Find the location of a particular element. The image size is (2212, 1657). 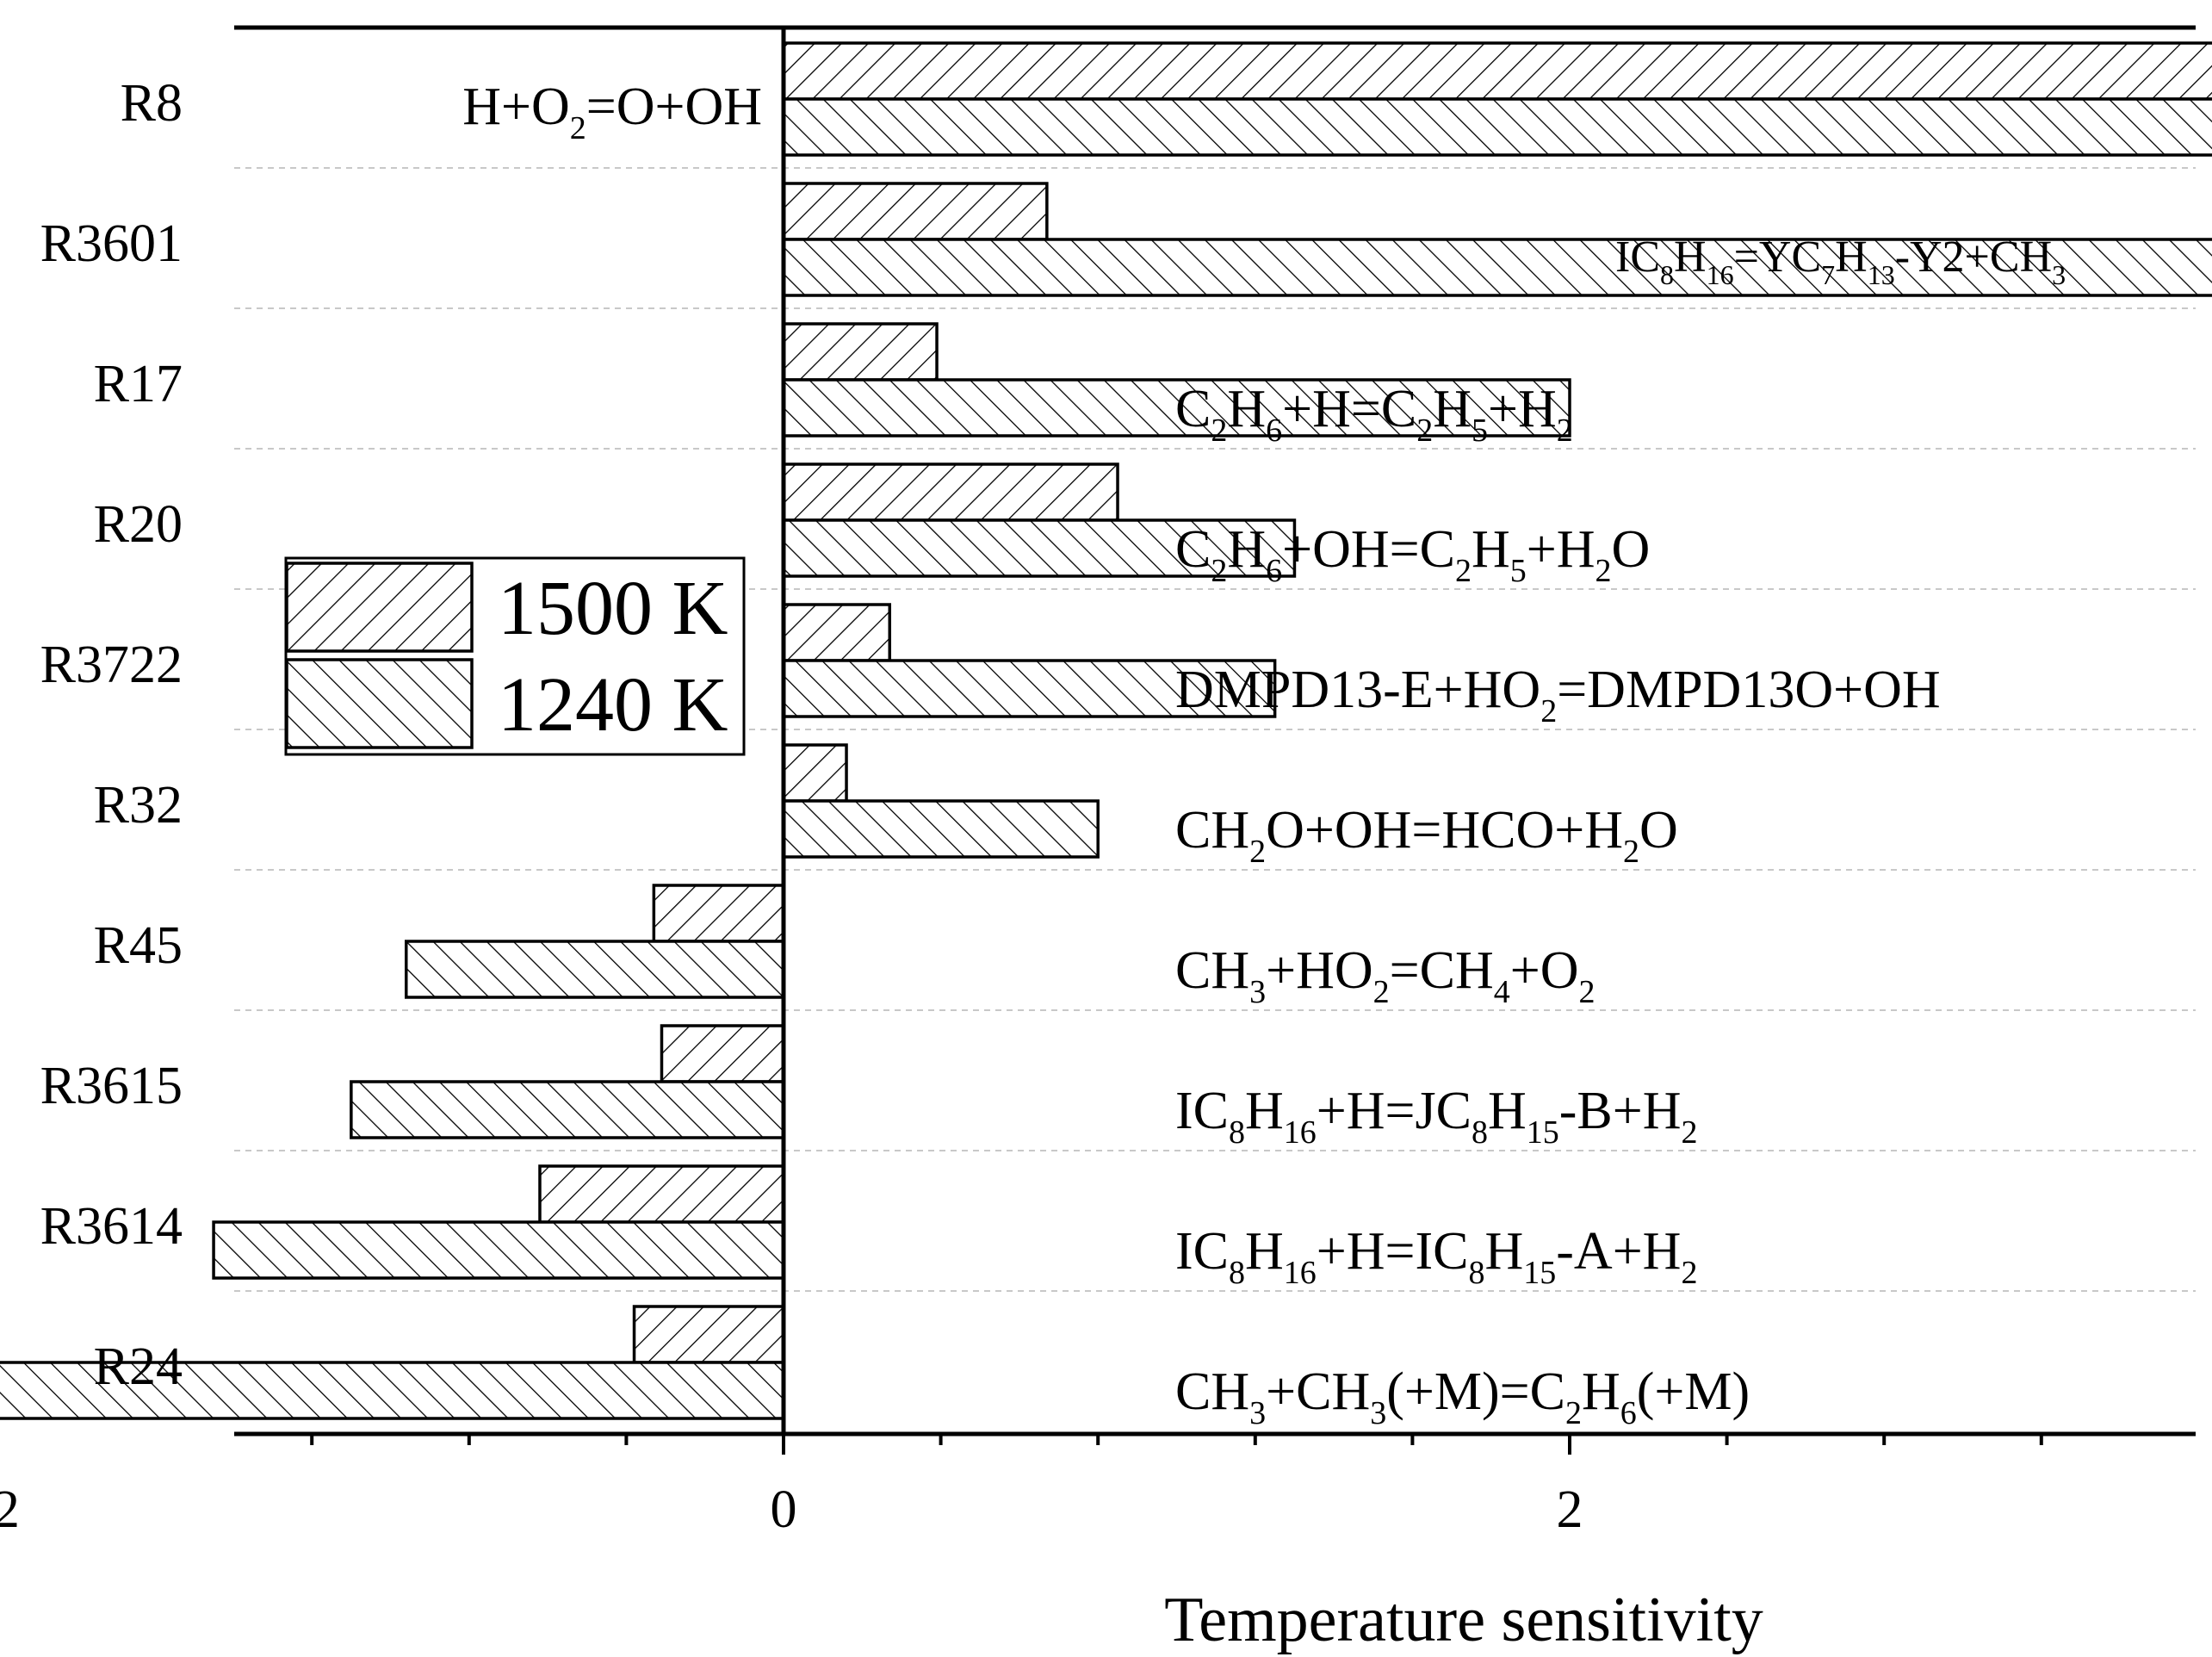

bar-R3722-1240k is located at coordinates (1029, 689).